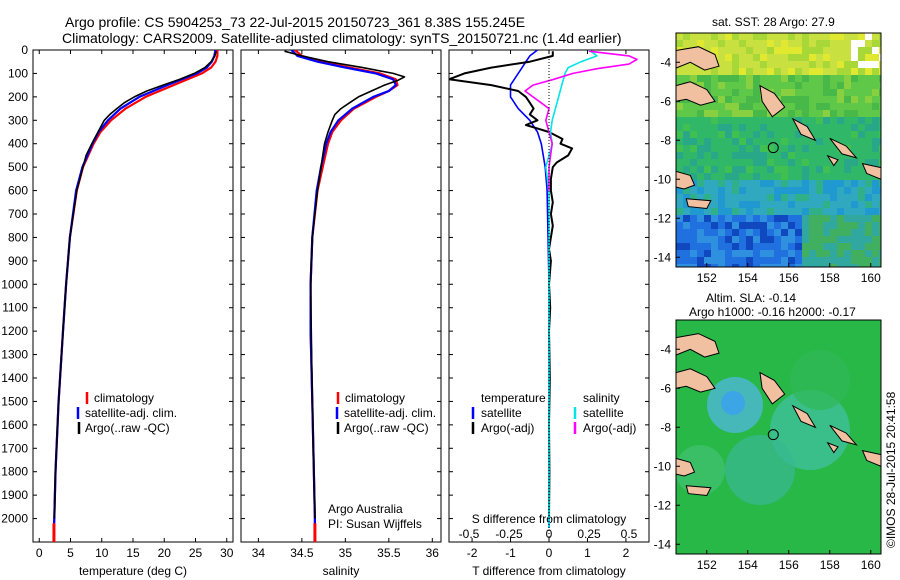 The height and width of the screenshot is (580, 900). Describe the element at coordinates (665, 101) in the screenshot. I see `lat-tick-label: -6` at that location.